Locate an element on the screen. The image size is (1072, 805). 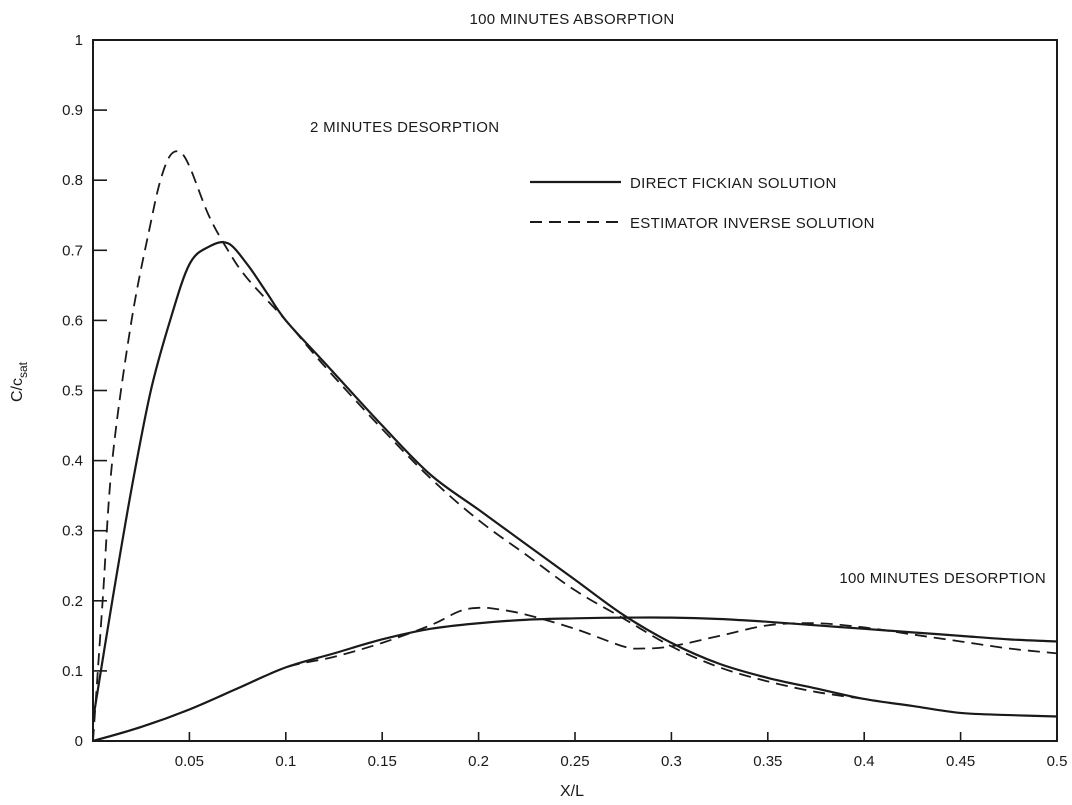
x-tick-label: 0.3 is located at coordinates (671, 761).